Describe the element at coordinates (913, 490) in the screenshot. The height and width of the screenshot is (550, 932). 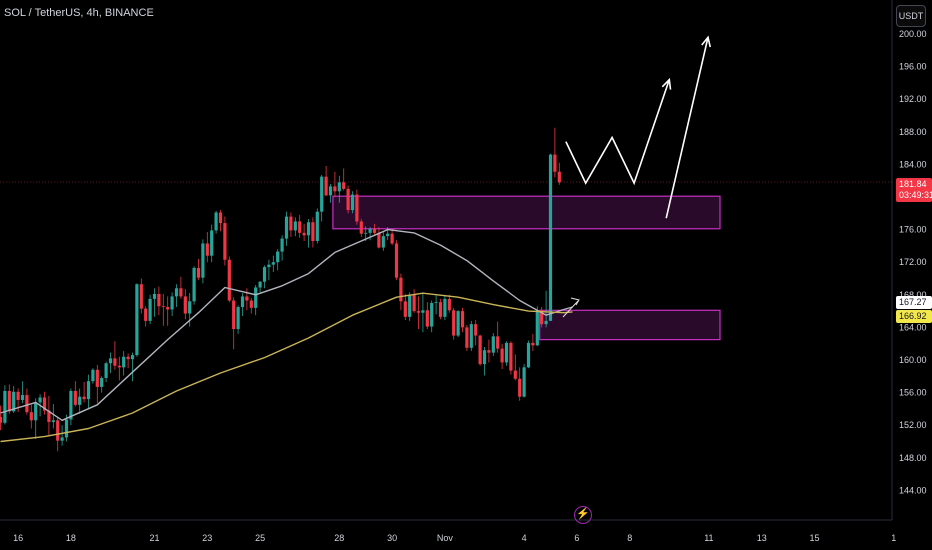
I see `y-tick-label: 144.00` at that location.